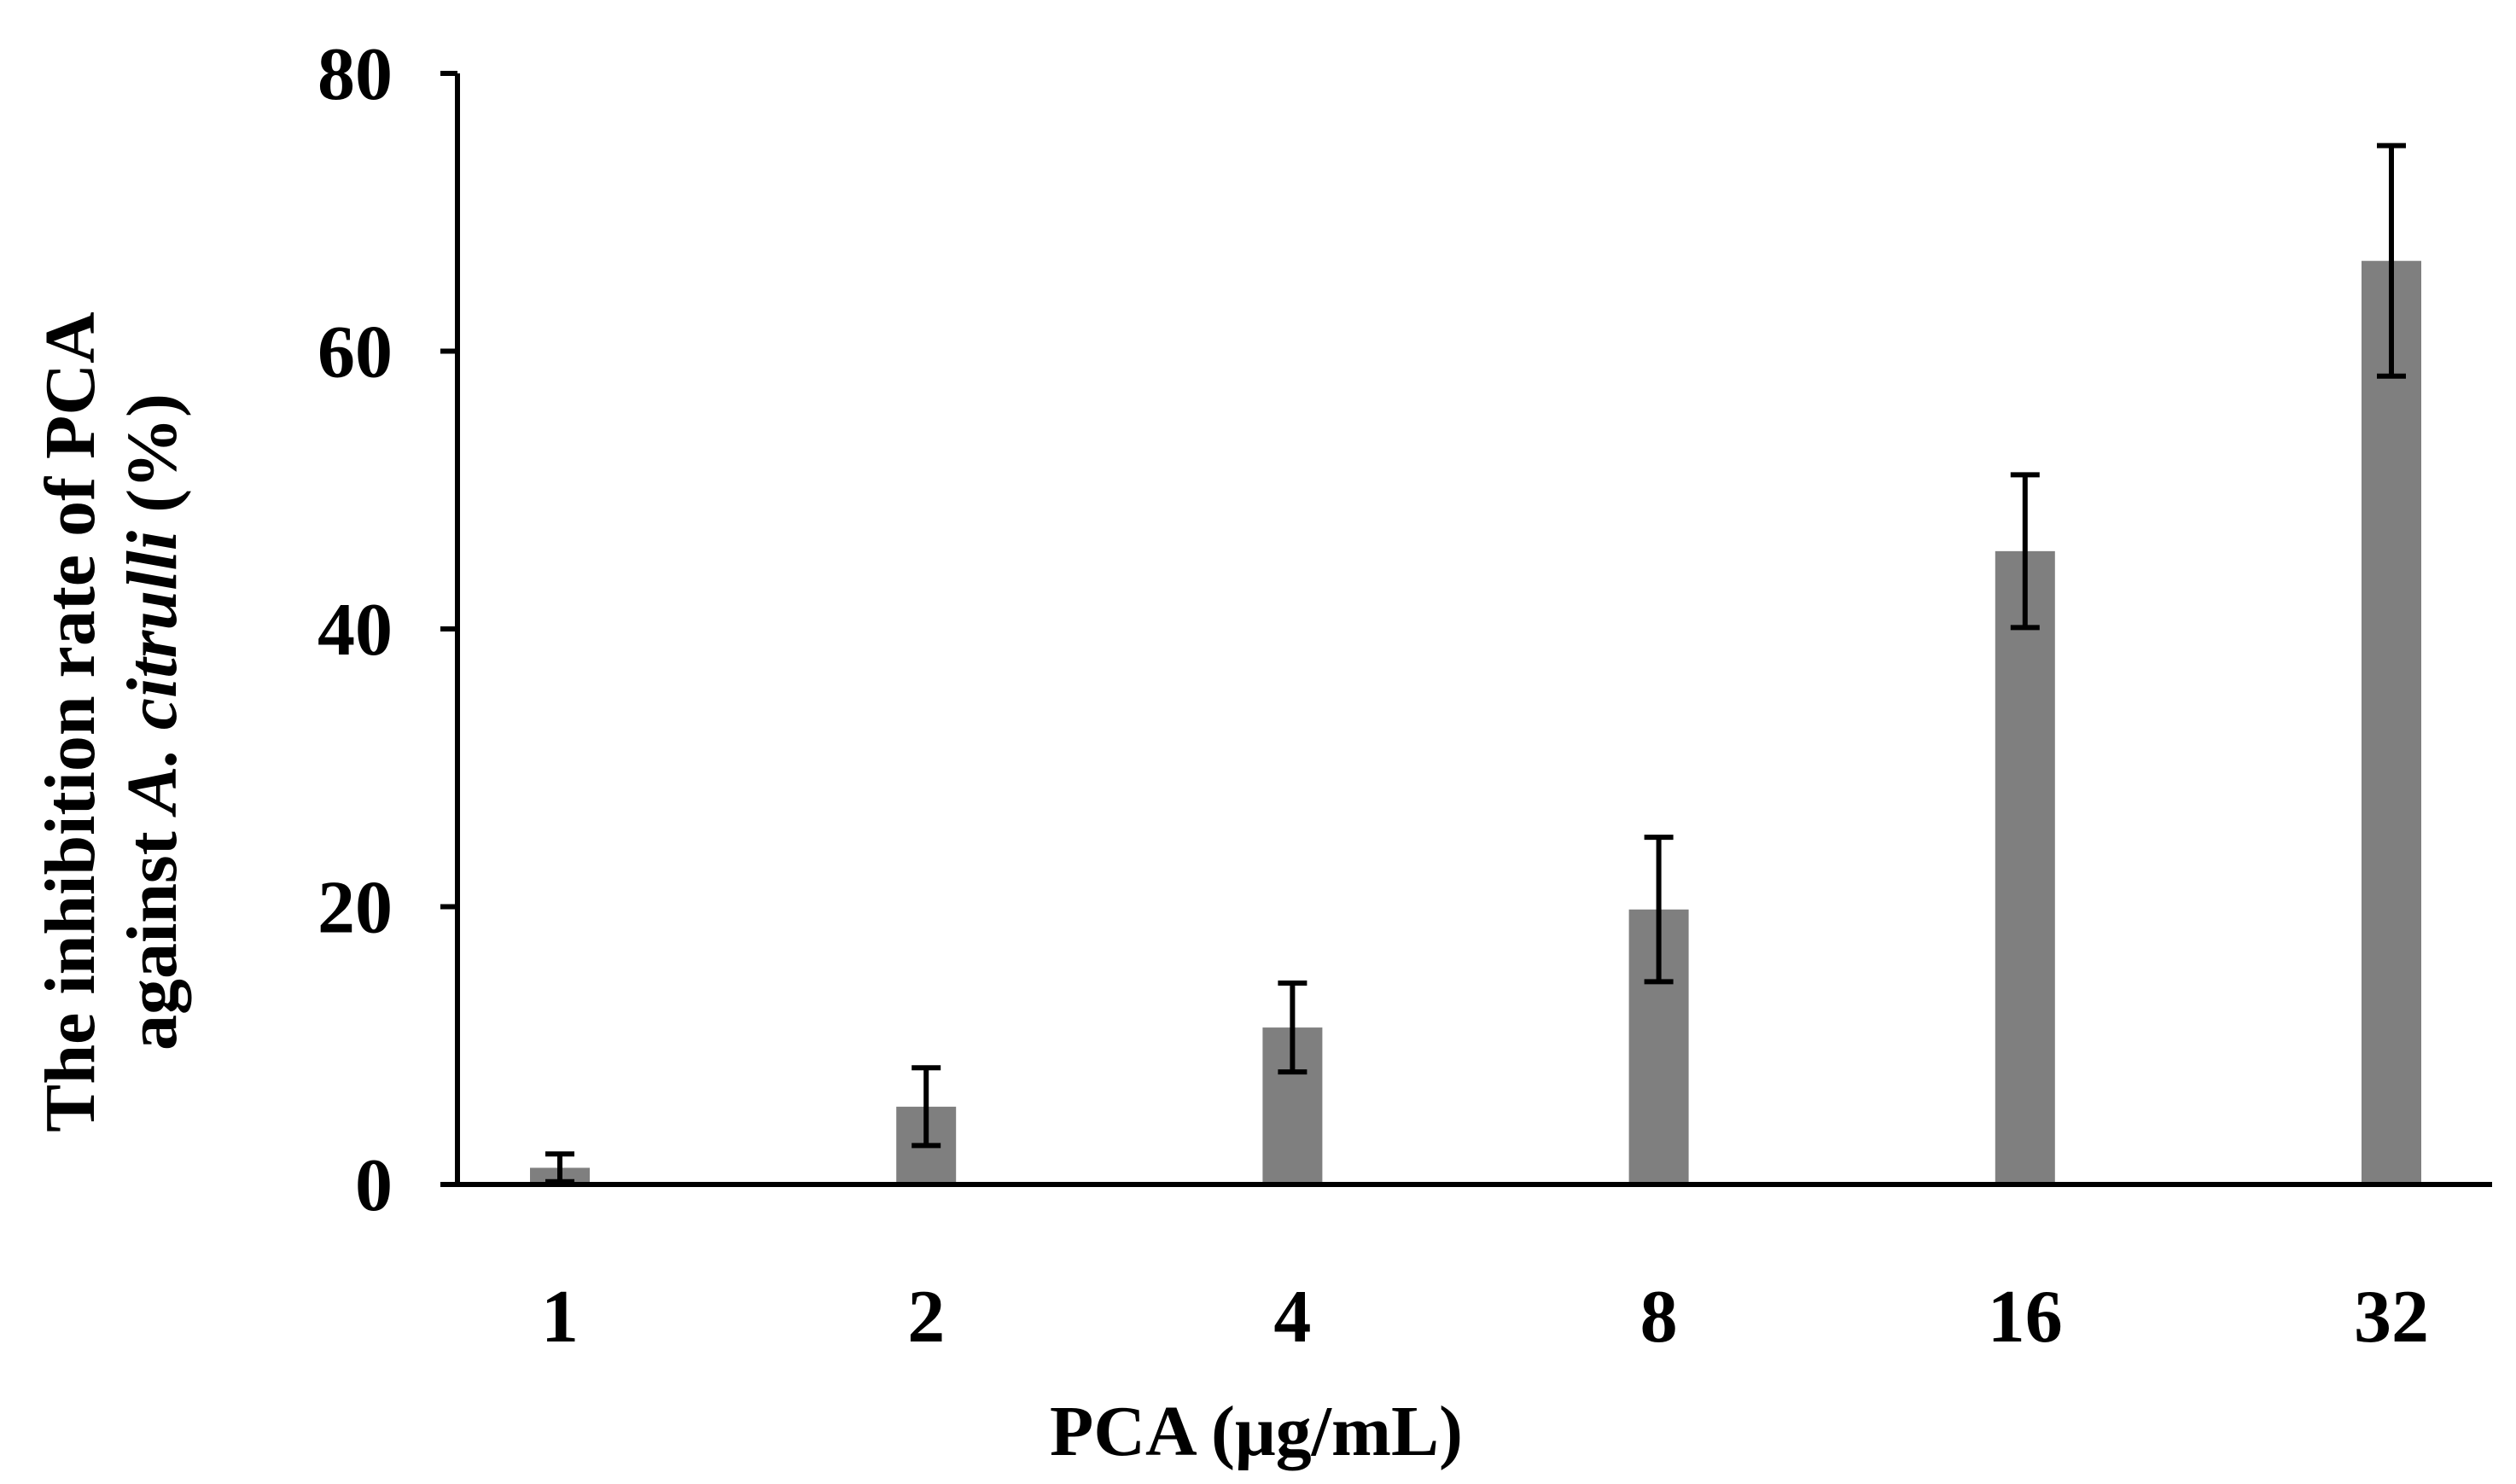 Image resolution: width=2516 pixels, height=1484 pixels. I want to click on y-axis-title-species: A. citrulli, so click(152, 675).